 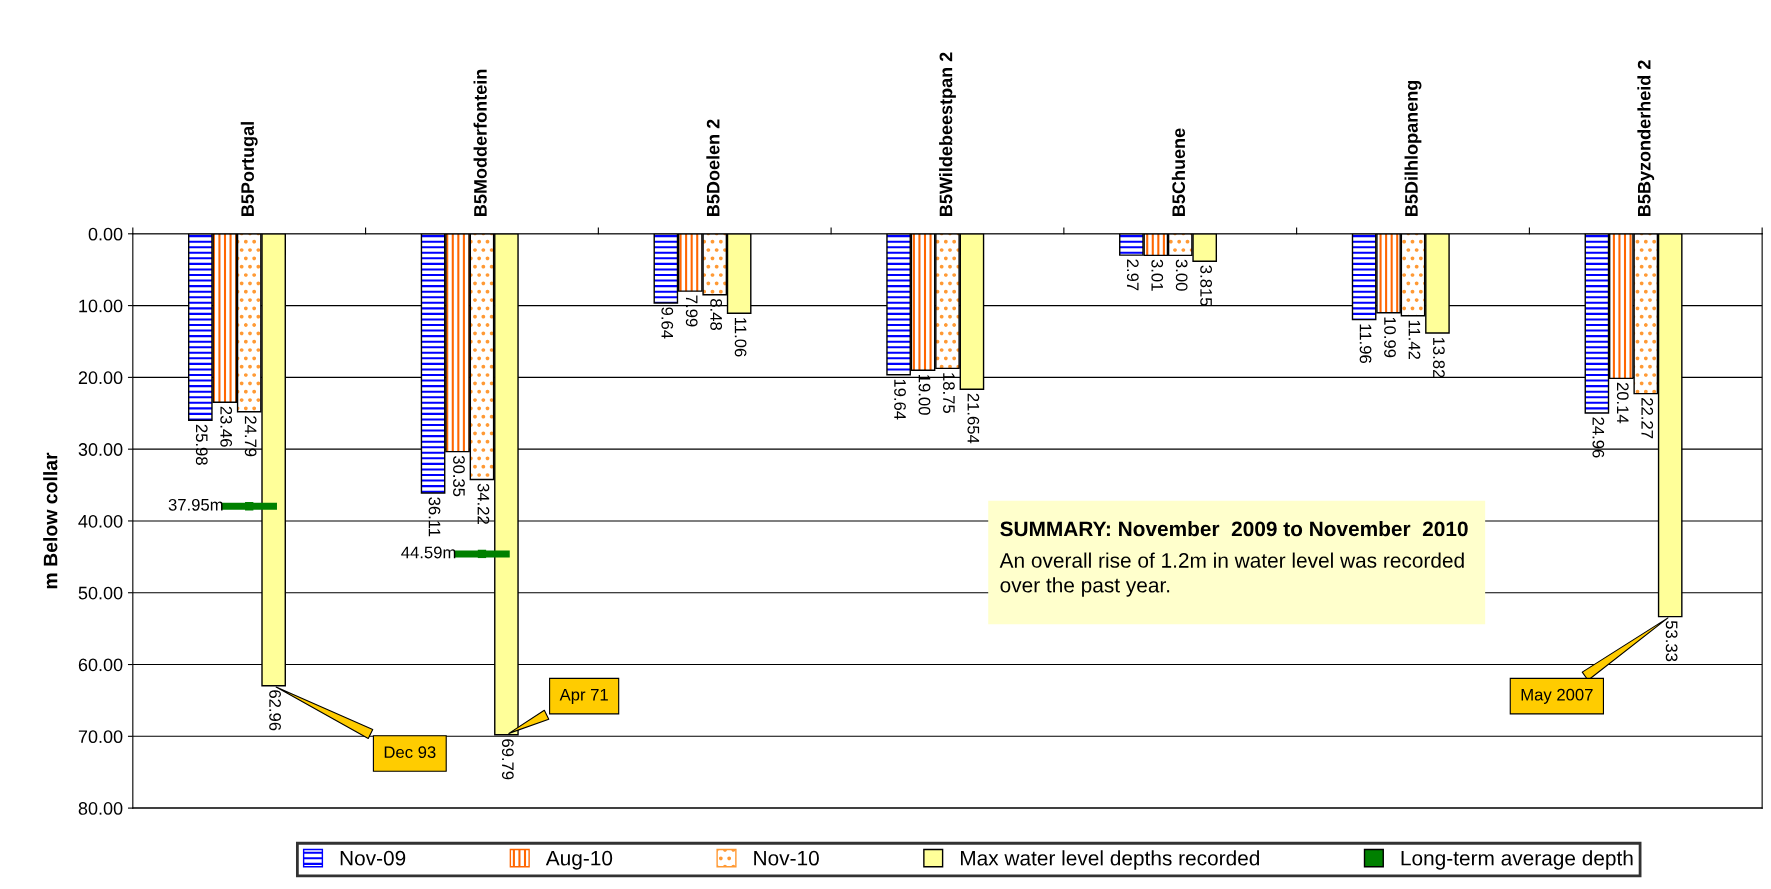 I want to click on data-label: 53.33, so click(x=1671, y=641).